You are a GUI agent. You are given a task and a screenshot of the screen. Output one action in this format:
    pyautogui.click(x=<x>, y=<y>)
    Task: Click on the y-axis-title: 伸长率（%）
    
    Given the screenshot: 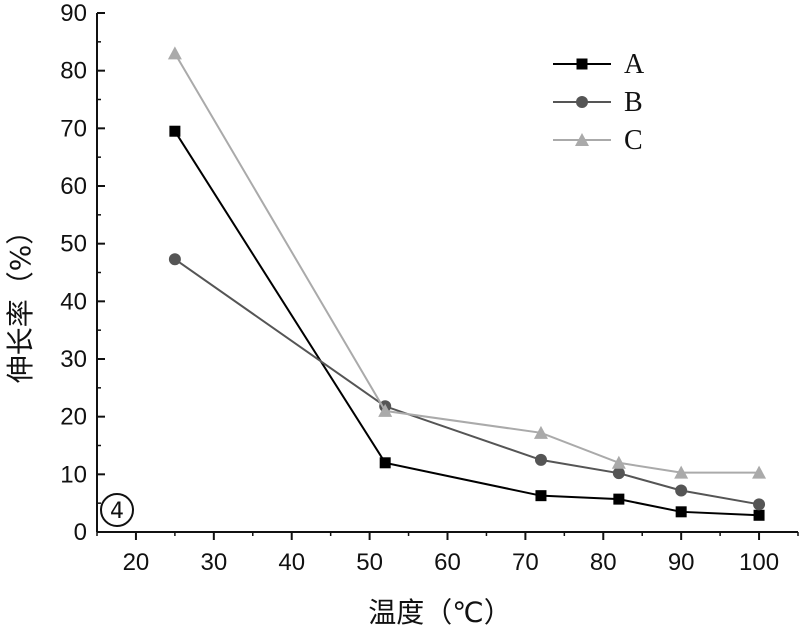 What is the action you would take?
    pyautogui.click(x=20, y=300)
    